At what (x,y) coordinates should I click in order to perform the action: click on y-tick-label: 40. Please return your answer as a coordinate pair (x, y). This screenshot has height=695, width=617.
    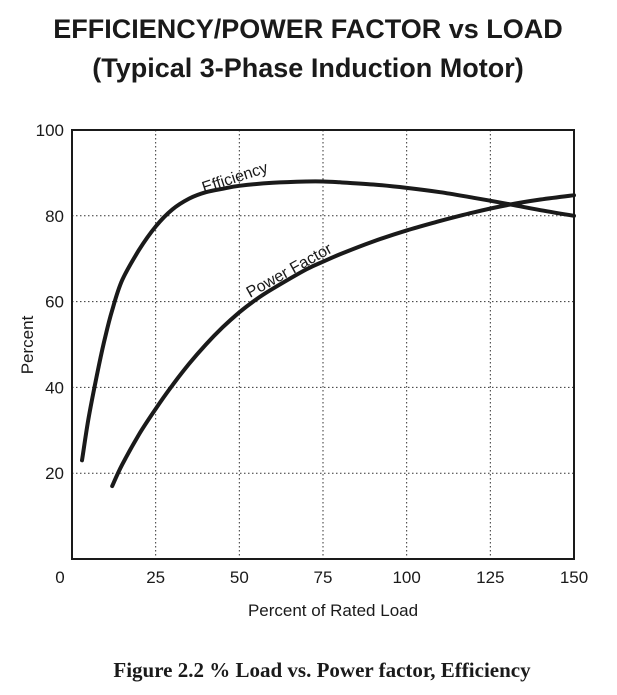
    Looking at the image, I should click on (54, 387).